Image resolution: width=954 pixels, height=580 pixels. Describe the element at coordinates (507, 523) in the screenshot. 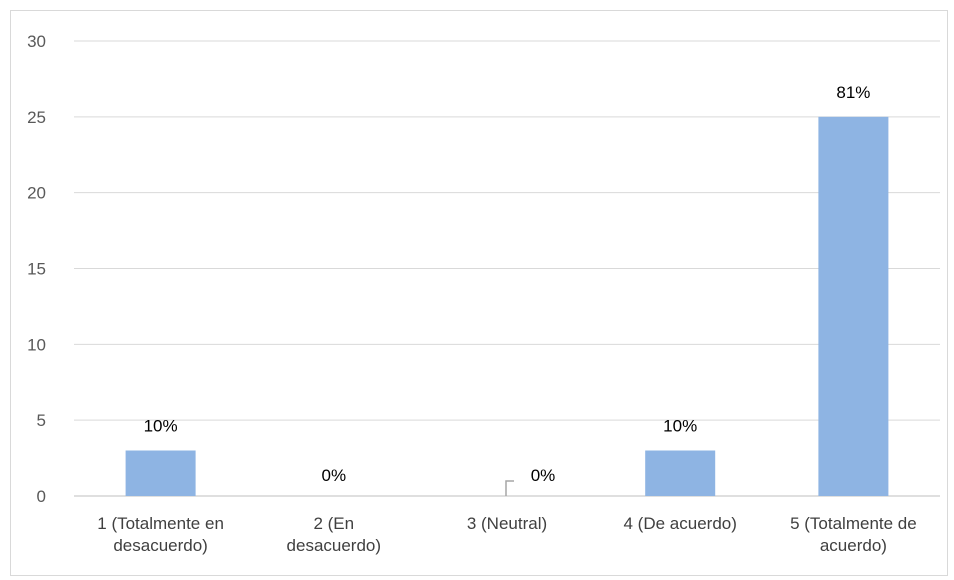

I see `x-tick-label: 3 (Neutral)` at that location.